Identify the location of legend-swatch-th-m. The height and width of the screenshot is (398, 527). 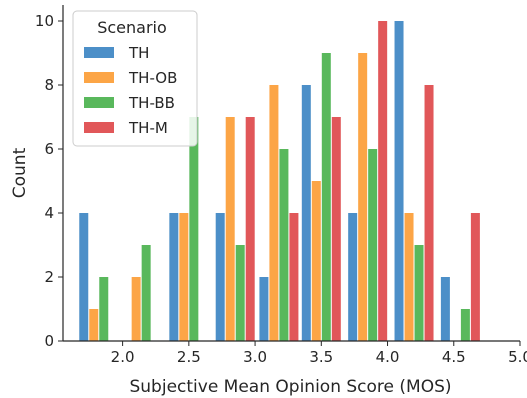
(99, 127).